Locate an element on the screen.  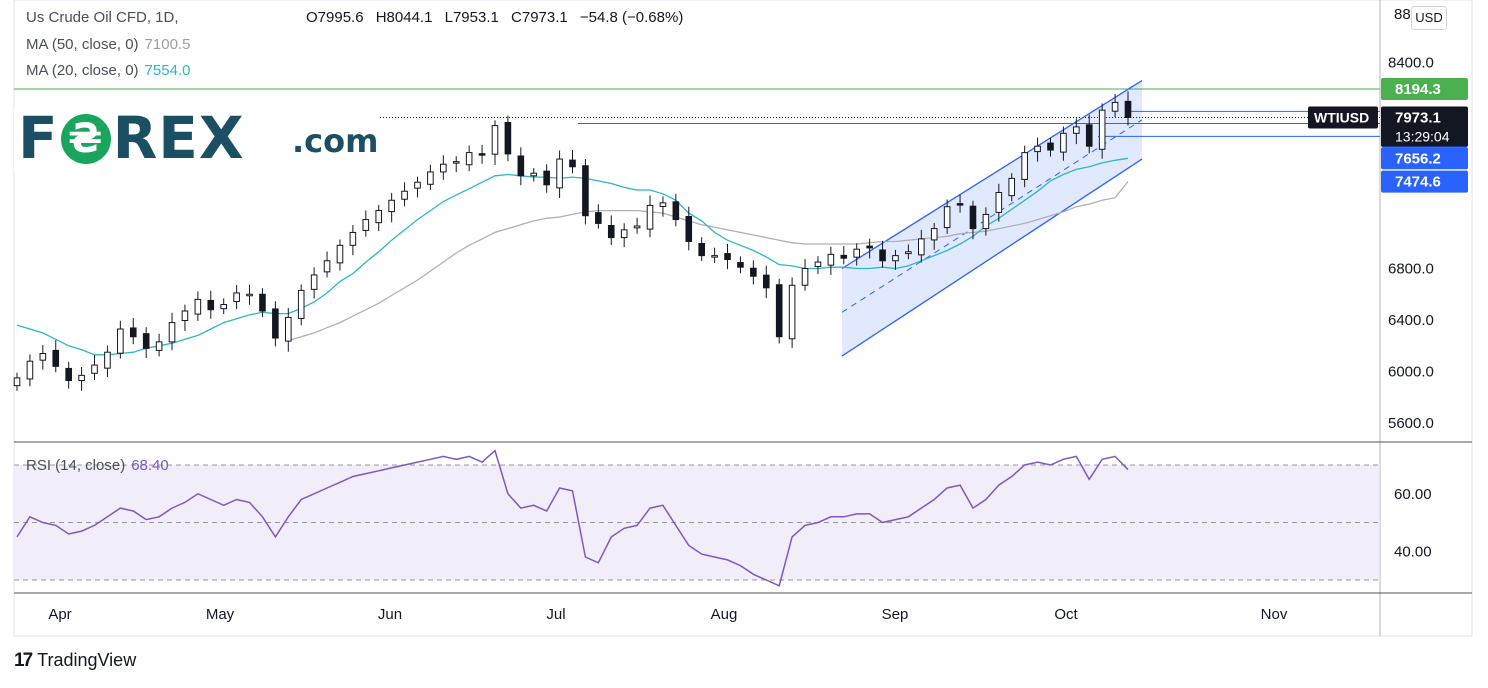
price-tick-label: 88 is located at coordinates (1402, 14).